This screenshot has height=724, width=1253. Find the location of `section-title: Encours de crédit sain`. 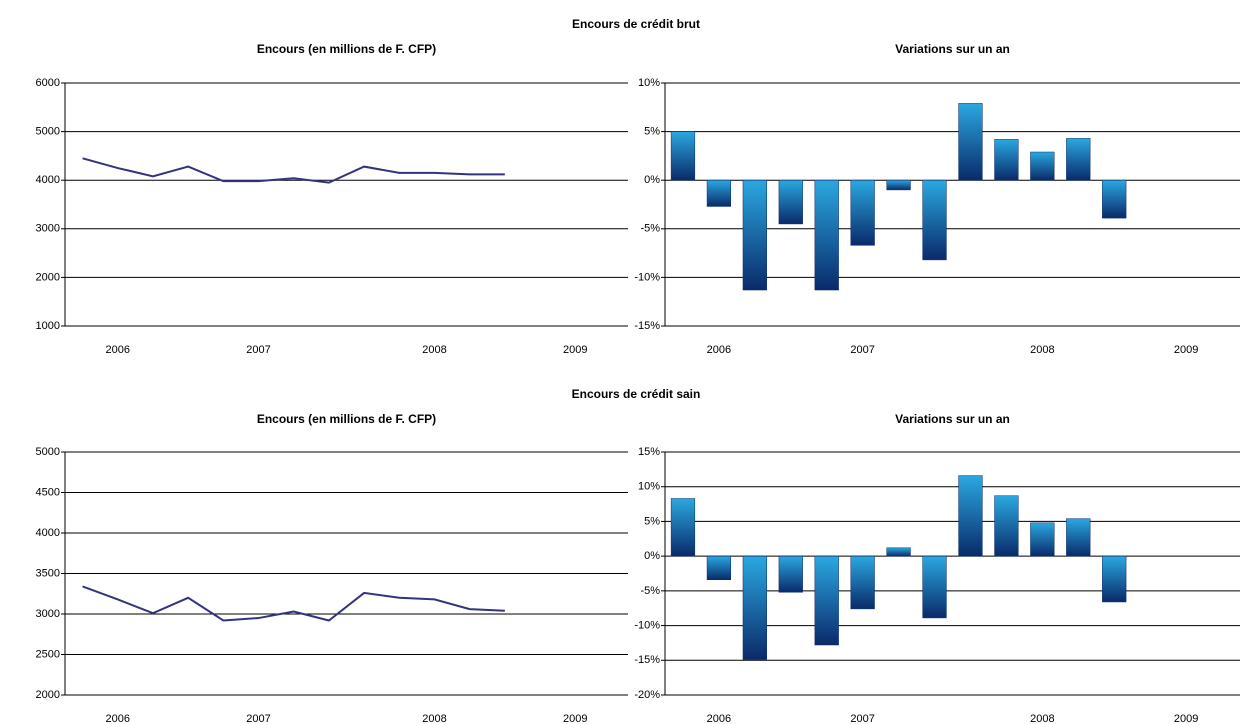

section-title: Encours de crédit sain is located at coordinates (636, 394).